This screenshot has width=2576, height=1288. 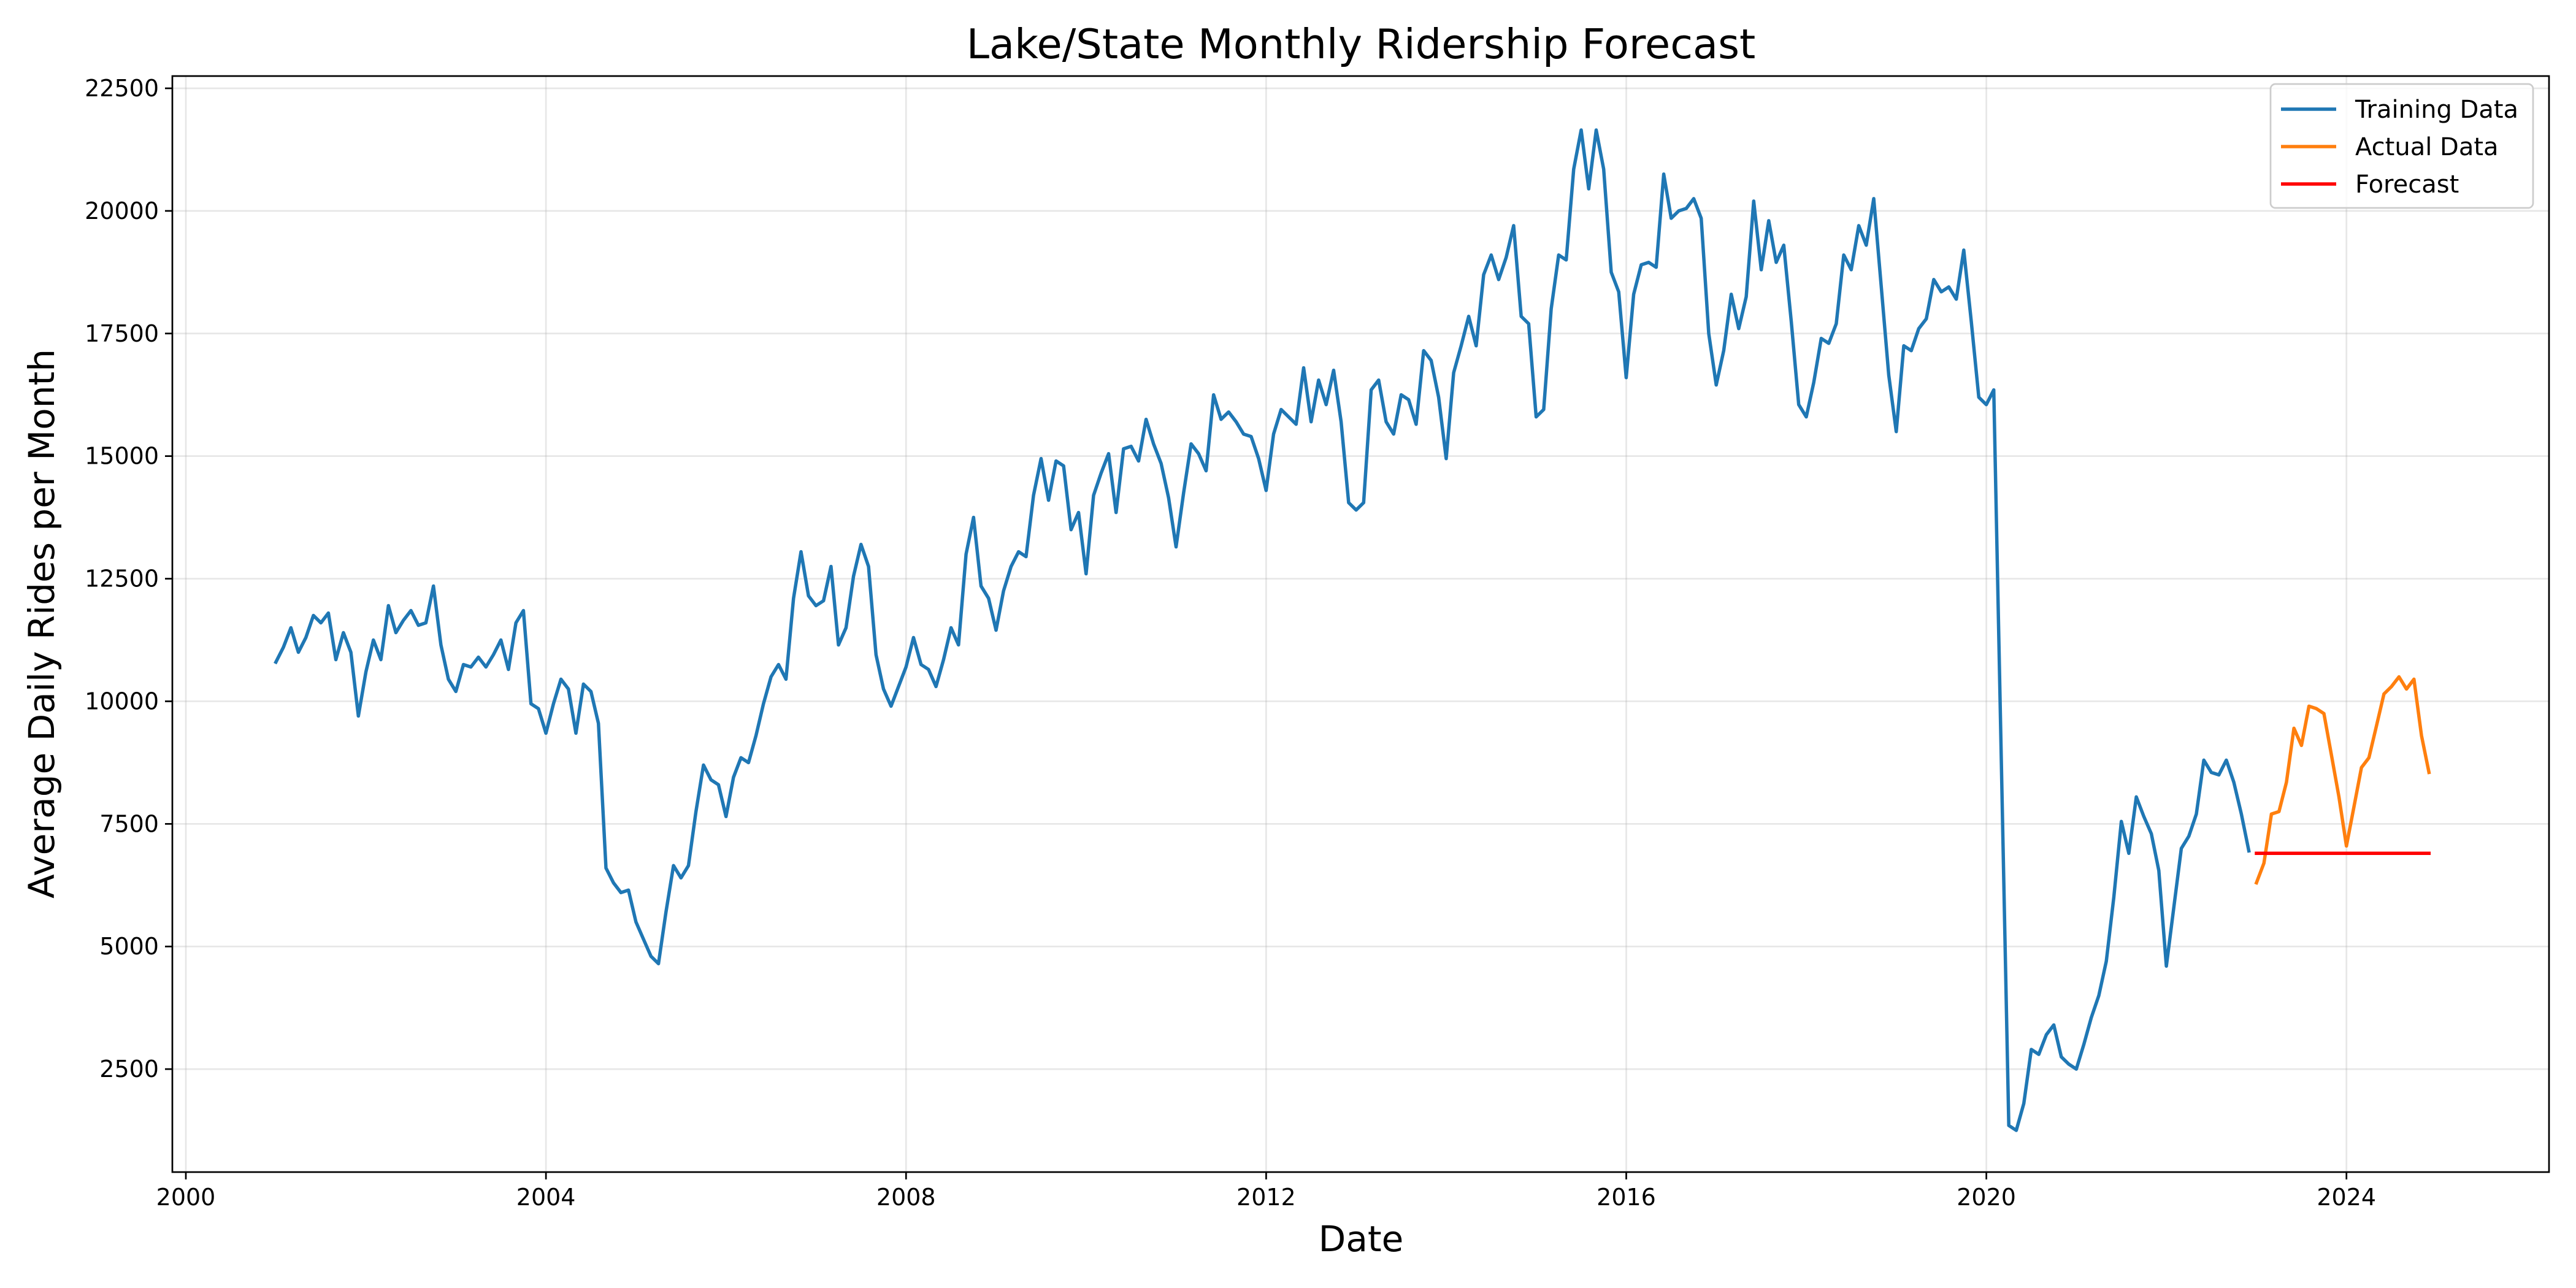 I want to click on legend: Training Data Actual Data Forecast, so click(x=2401, y=146).